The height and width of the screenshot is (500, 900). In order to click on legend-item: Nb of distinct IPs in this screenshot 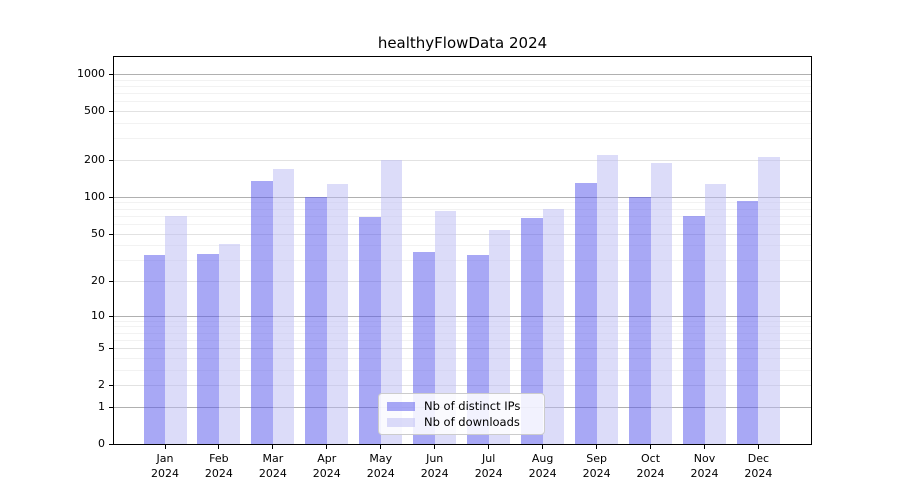, I will do `click(461, 405)`.